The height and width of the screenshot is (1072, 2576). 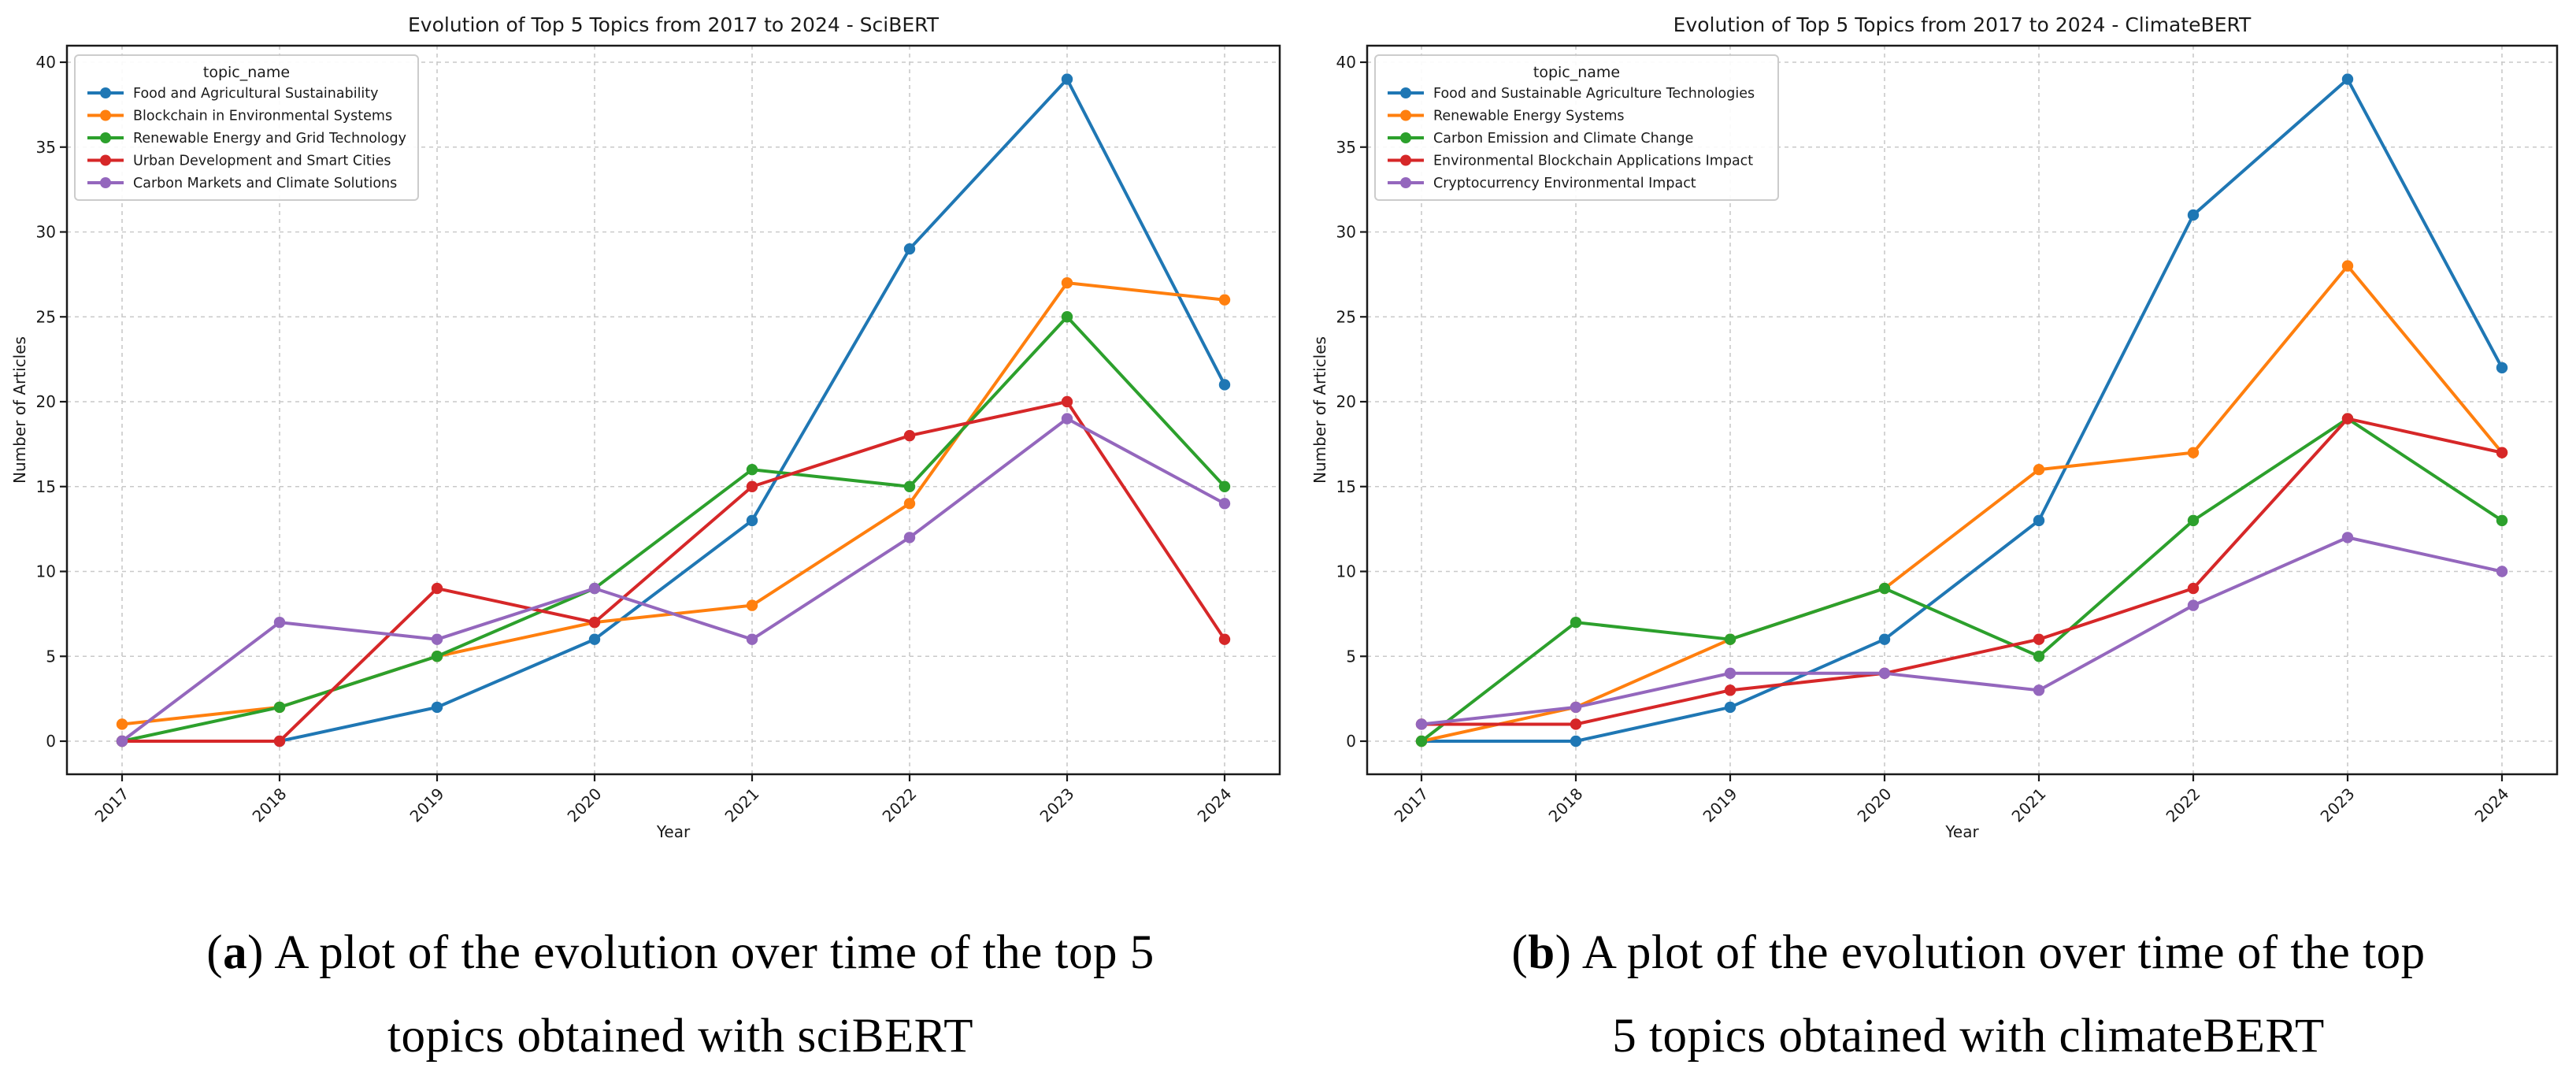 I want to click on legend-label: Carbon Emission and Climate Change, so click(x=1563, y=139).